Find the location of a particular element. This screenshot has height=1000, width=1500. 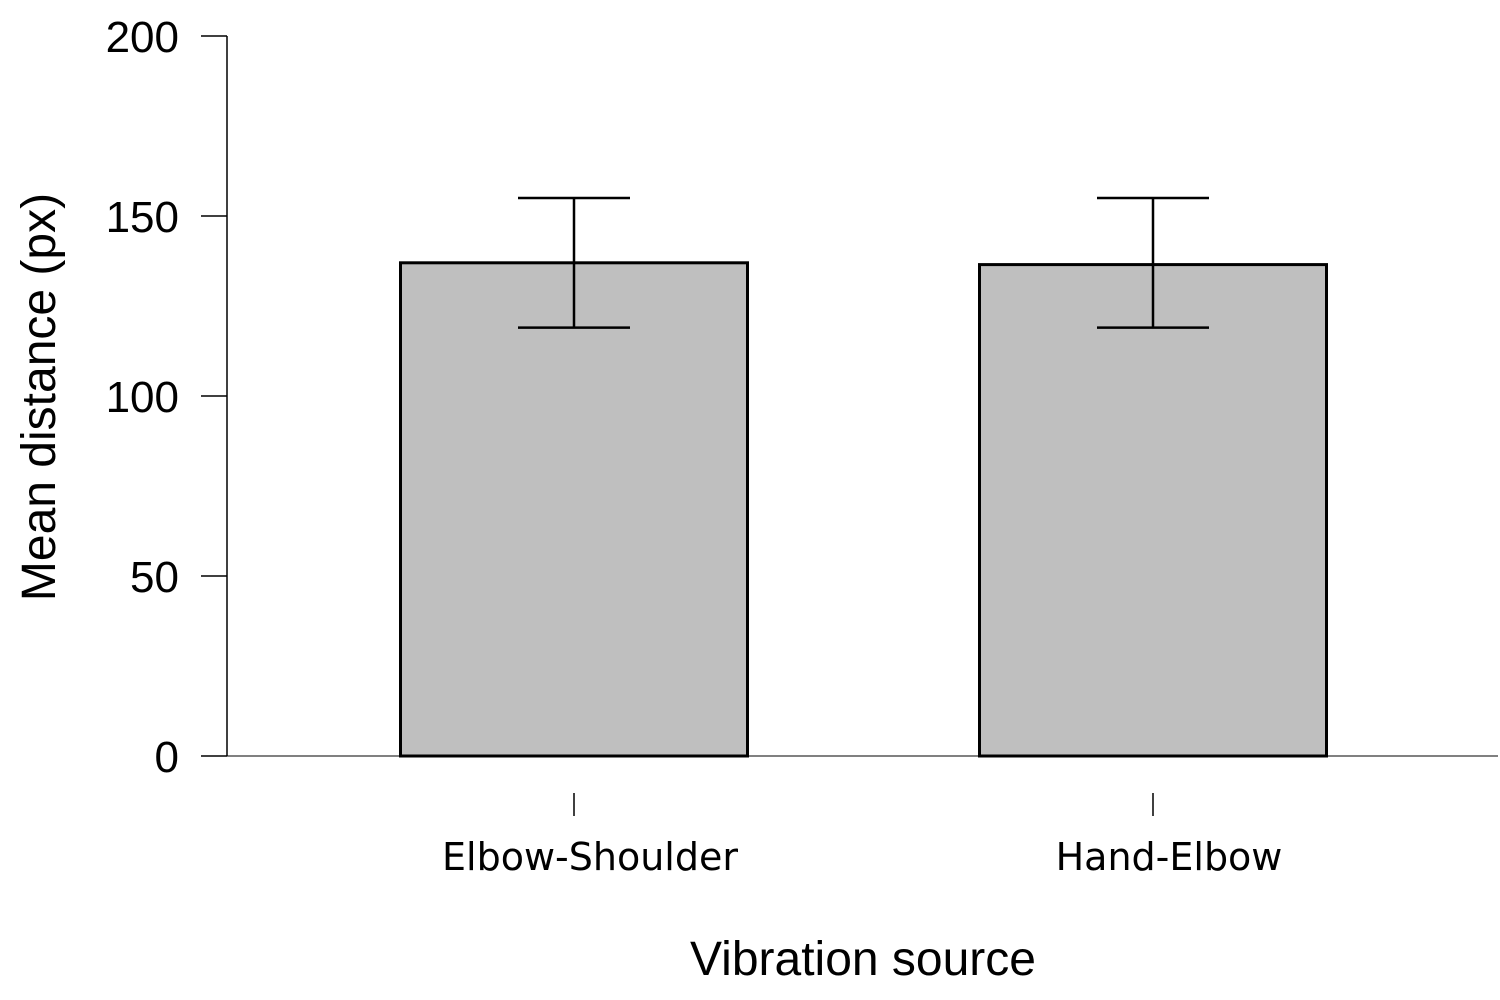

category-ticks: Elbow-Shoulder Hand-Elbow is located at coordinates (862, 836).